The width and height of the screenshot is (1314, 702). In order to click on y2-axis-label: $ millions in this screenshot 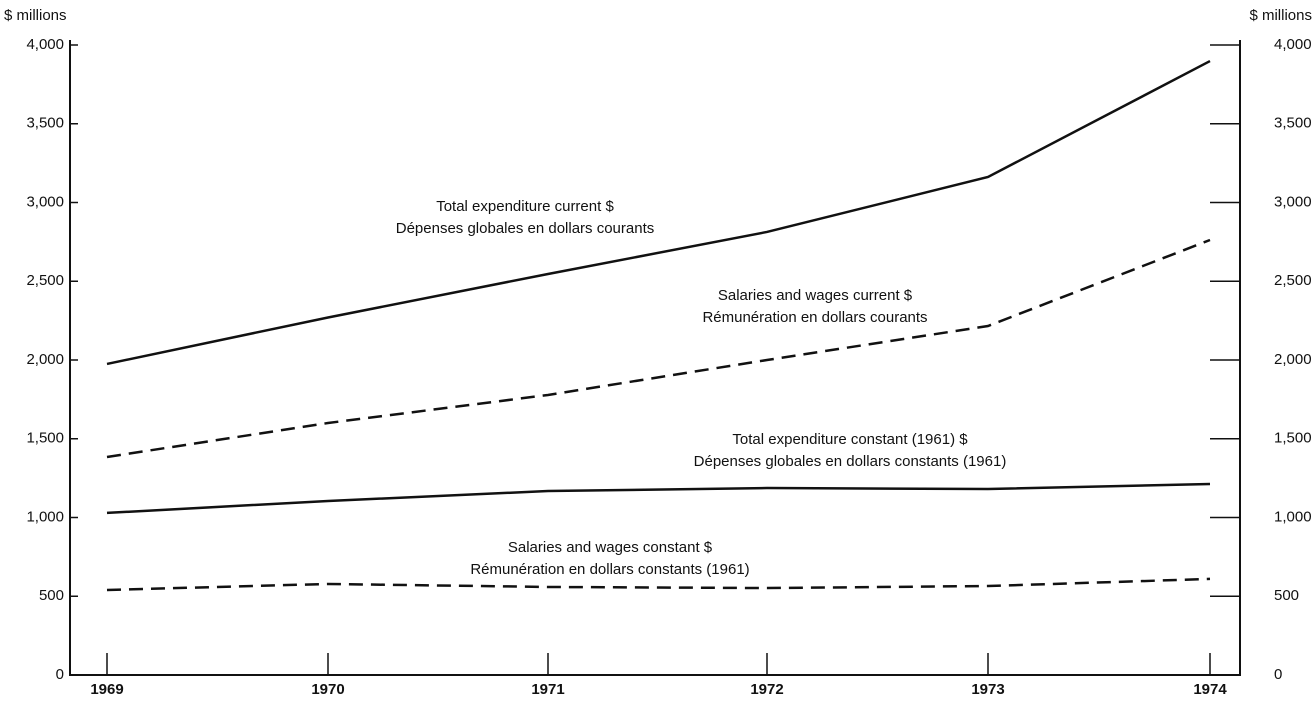, I will do `click(1280, 15)`.